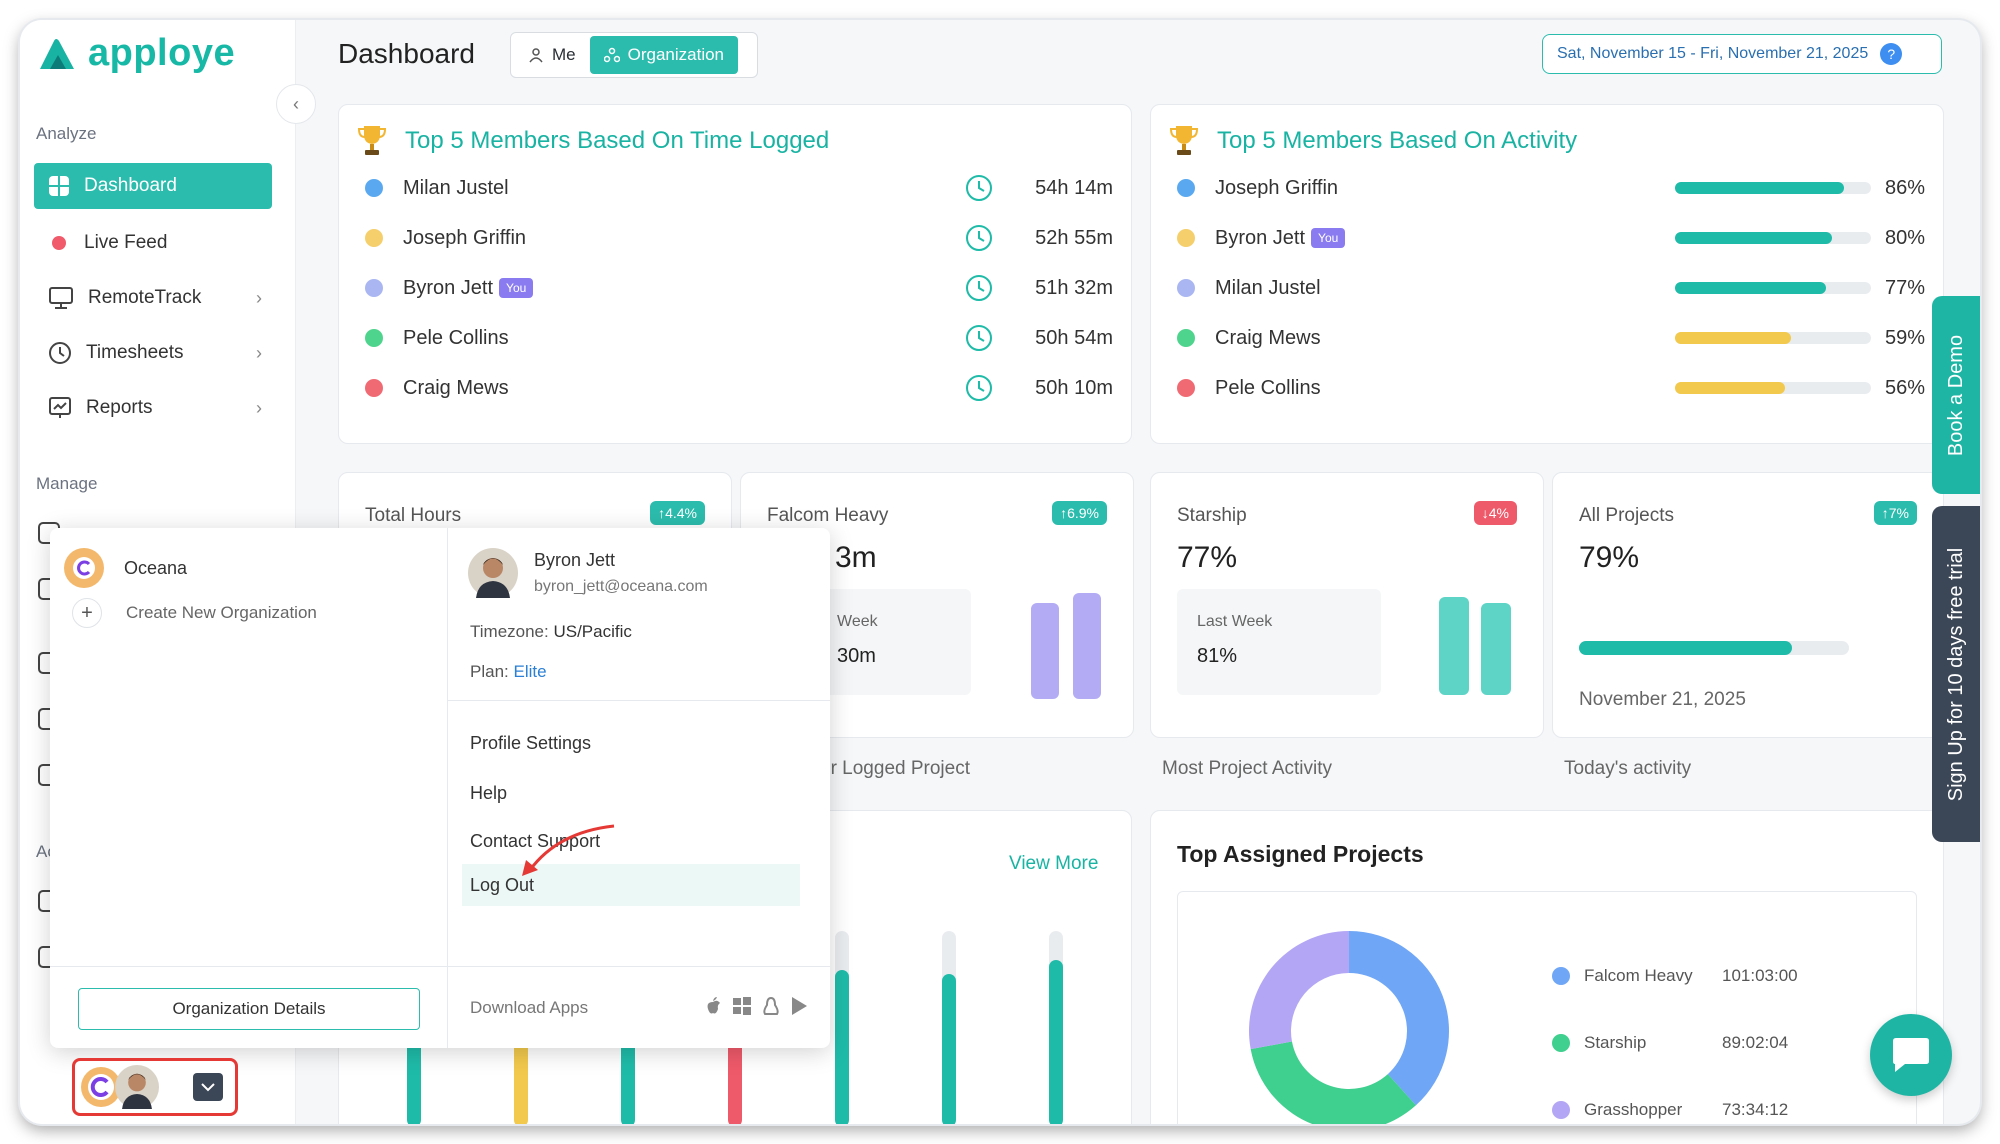 Image resolution: width=2000 pixels, height=1144 pixels. I want to click on projects-chart-area, so click(1547, 1007).